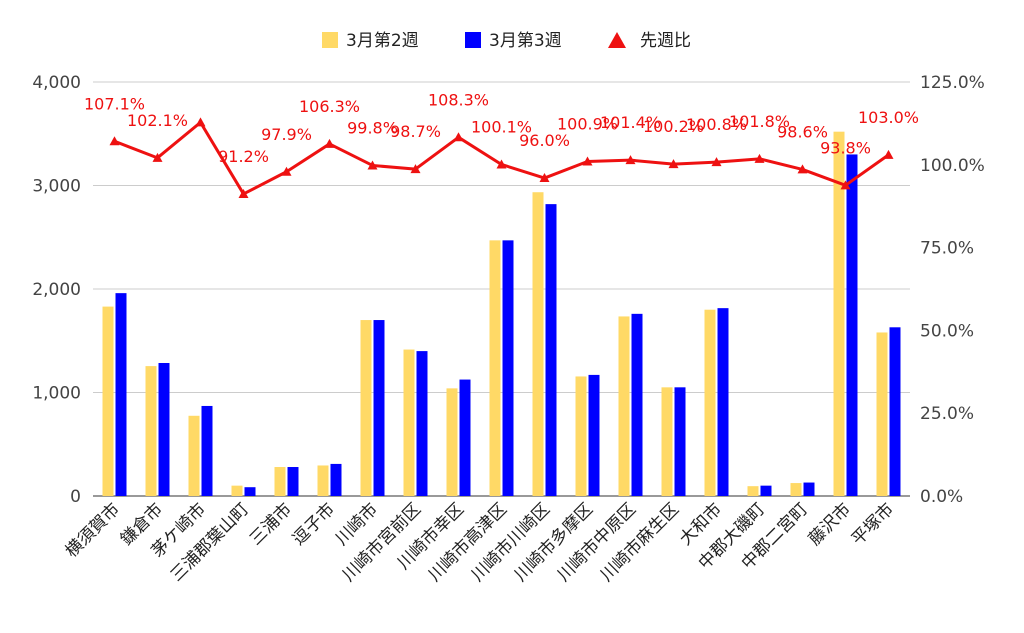 Image resolution: width=1024 pixels, height=633 pixels. Describe the element at coordinates (56, 394) in the screenshot. I see `y-left-tick-label: 1,000` at that location.